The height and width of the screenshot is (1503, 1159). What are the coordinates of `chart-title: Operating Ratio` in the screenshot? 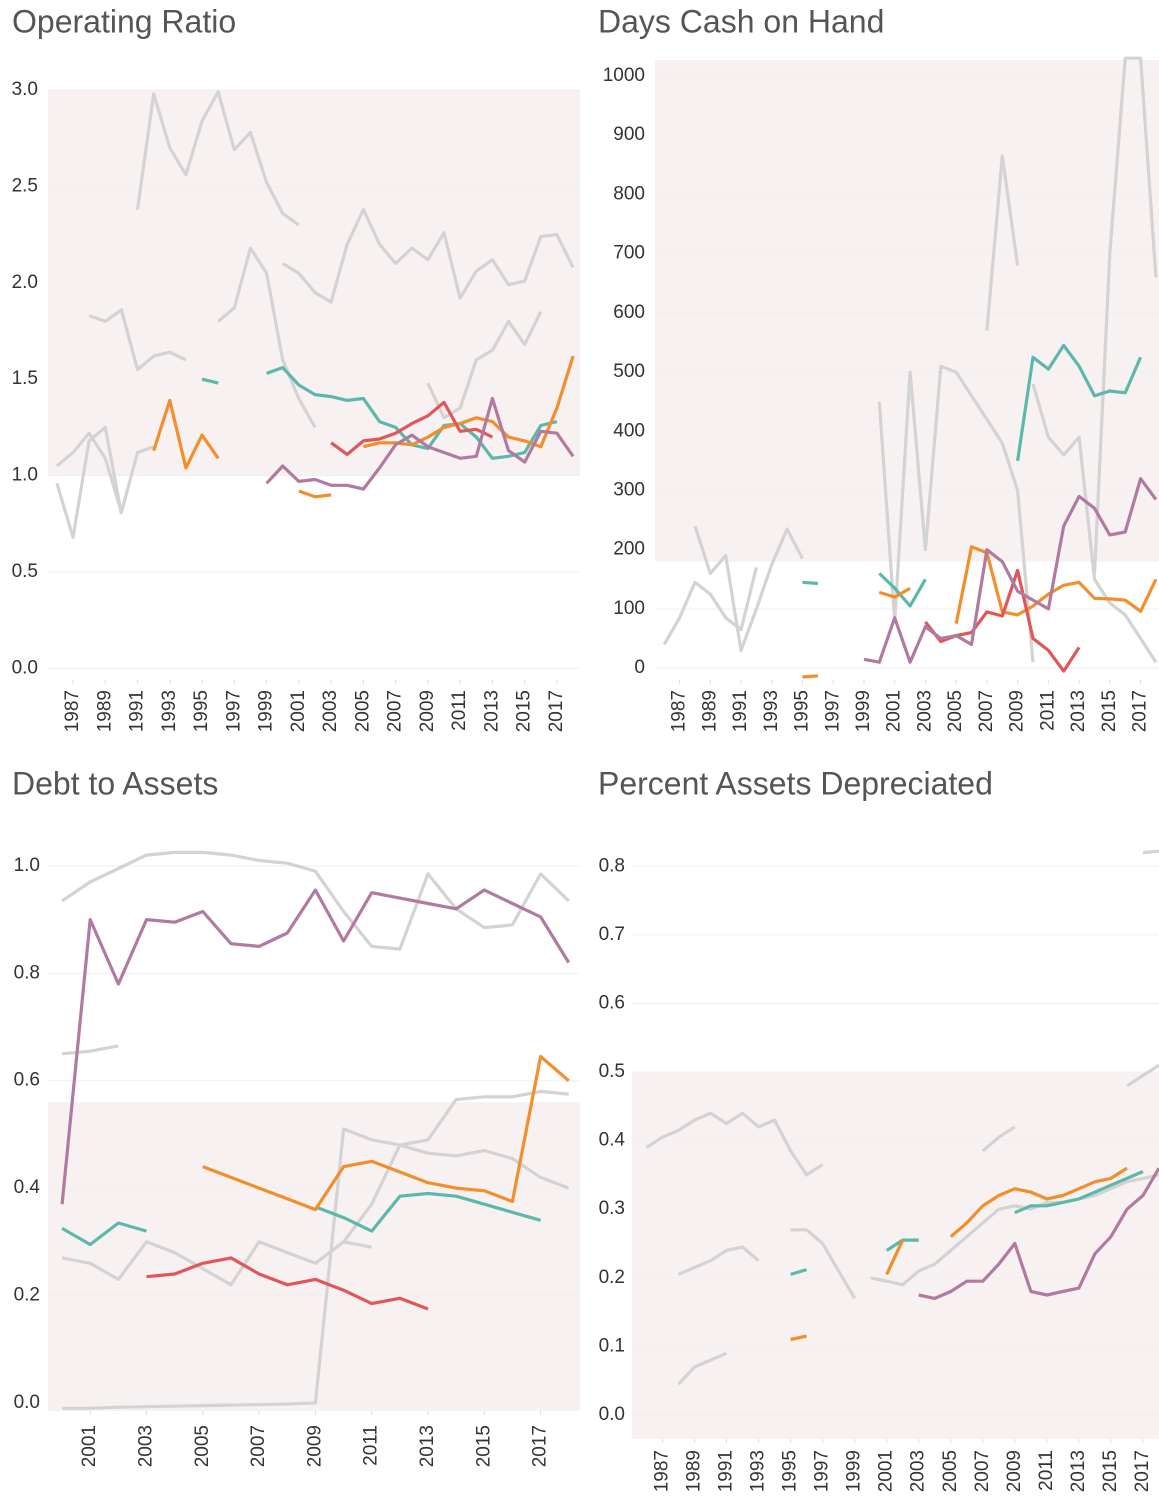 It's located at (124, 21).